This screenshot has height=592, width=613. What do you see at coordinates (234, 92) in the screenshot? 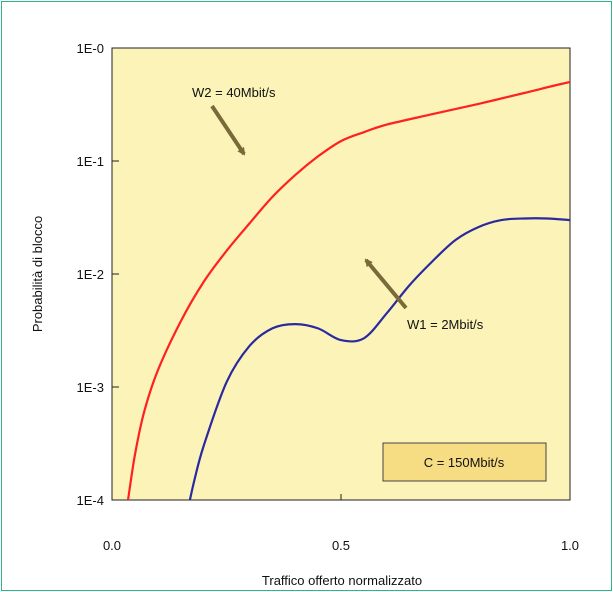
I see `w2-annotation-label: W2 = 40Mbit/s` at bounding box center [234, 92].